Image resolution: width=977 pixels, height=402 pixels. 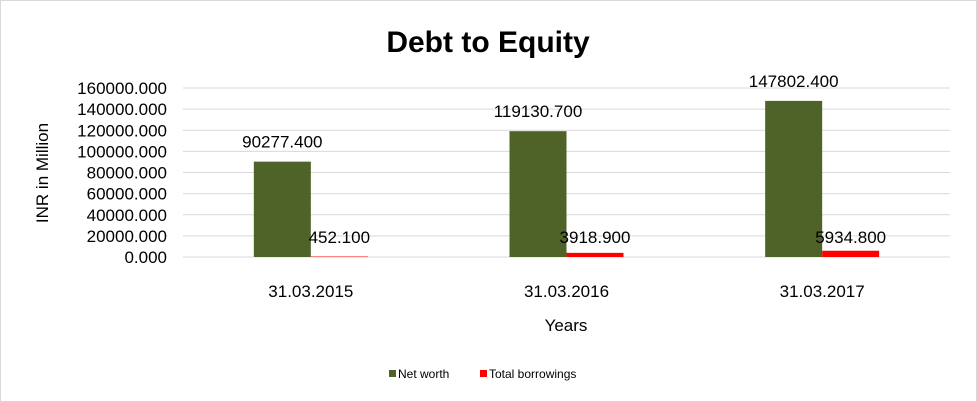 I want to click on data-label: 90277.400, so click(x=282, y=142).